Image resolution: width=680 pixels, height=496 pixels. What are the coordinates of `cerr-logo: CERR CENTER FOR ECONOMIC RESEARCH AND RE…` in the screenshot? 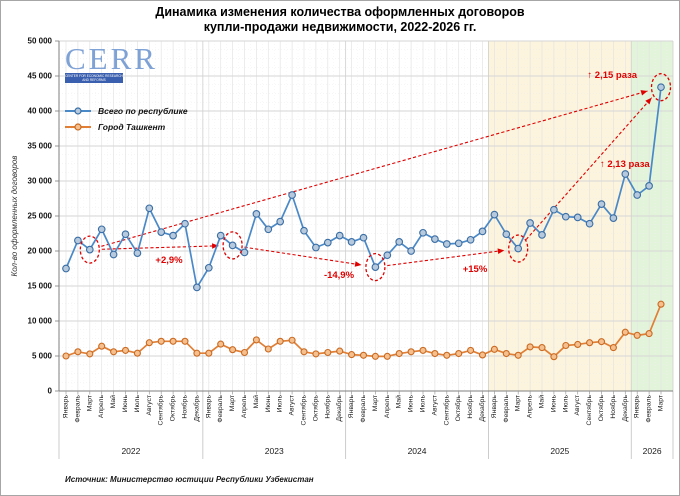 It's located at (111, 62).